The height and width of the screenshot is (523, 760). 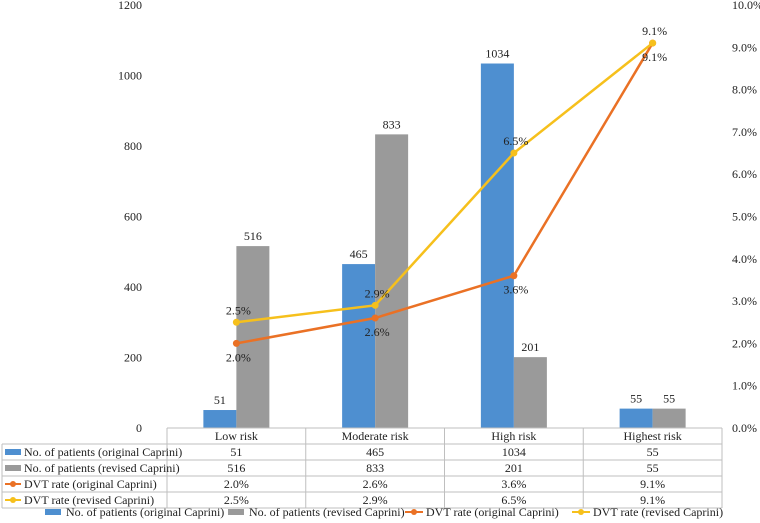 I want to click on y-left-tick-label: 400, so click(x=133, y=287).